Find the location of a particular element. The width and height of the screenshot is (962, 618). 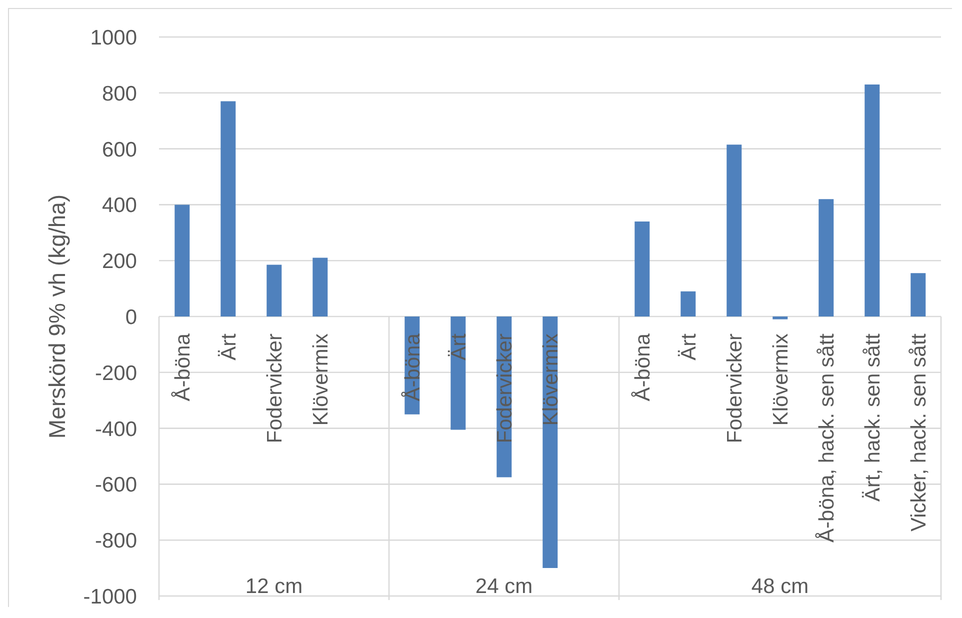

y-tick-label: -800 is located at coordinates (115, 541).